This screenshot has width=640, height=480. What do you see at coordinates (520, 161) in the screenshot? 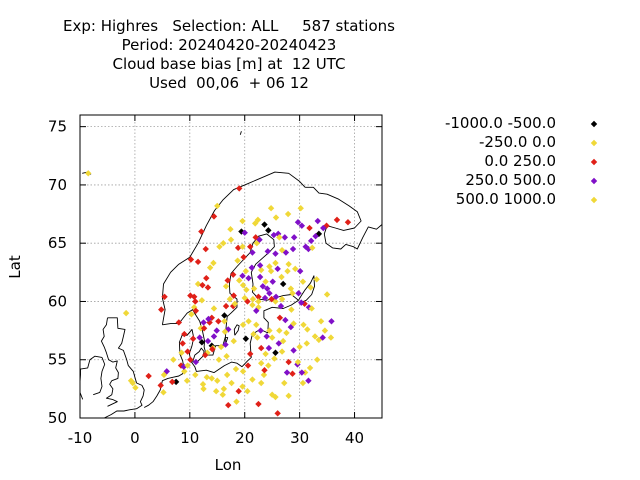
I see `legend-label: 0.0 250.0` at bounding box center [520, 161].